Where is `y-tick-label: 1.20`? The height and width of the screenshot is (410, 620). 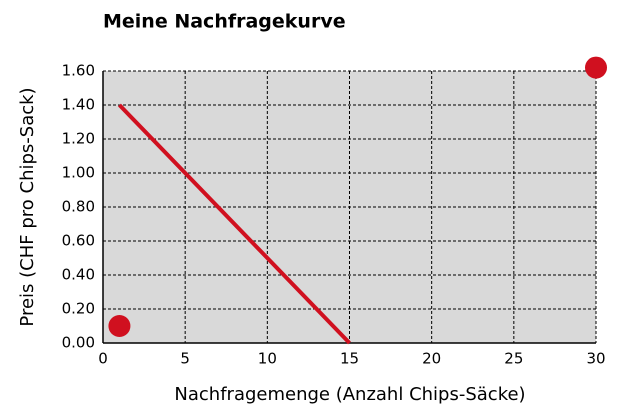
y-tick-label: 1.20 is located at coordinates (78, 139).